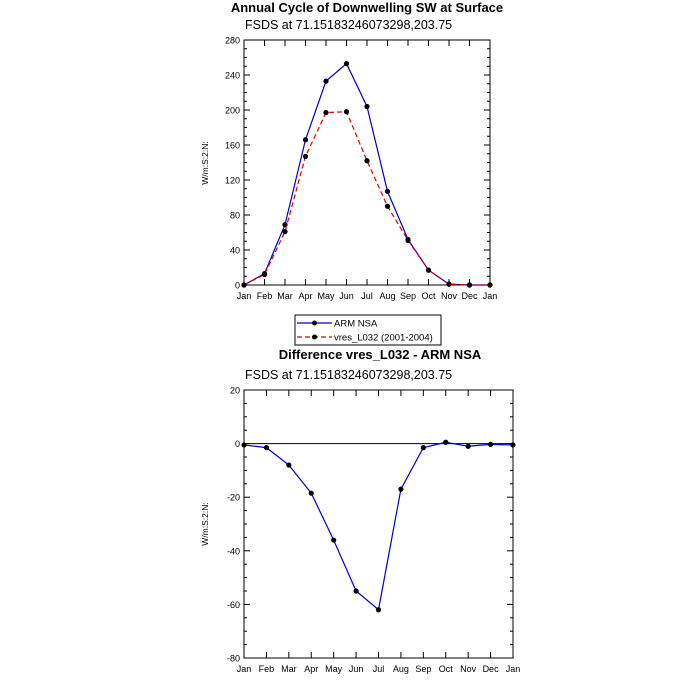 This screenshot has width=700, height=700. What do you see at coordinates (232, 41) in the screenshot?
I see `y-tick-label: 280` at bounding box center [232, 41].